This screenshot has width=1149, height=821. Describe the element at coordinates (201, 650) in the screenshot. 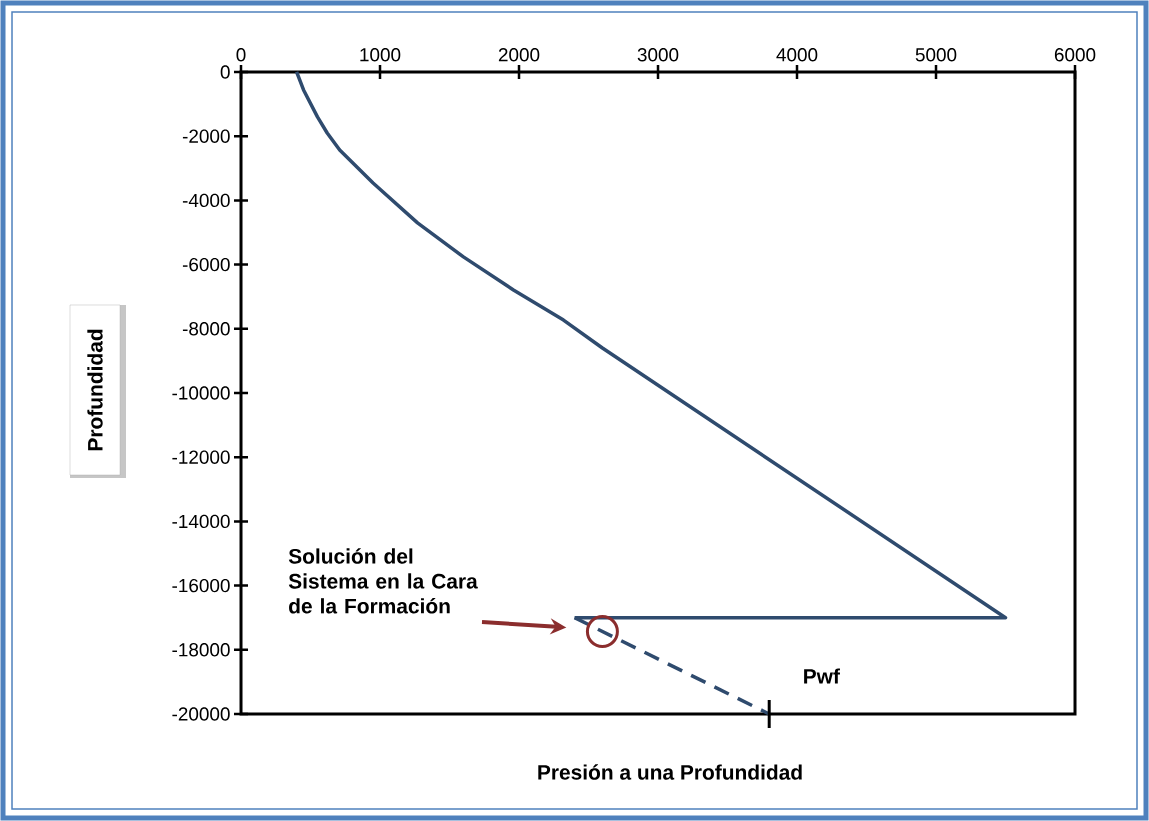

I see `y-tick-label: -18000` at that location.